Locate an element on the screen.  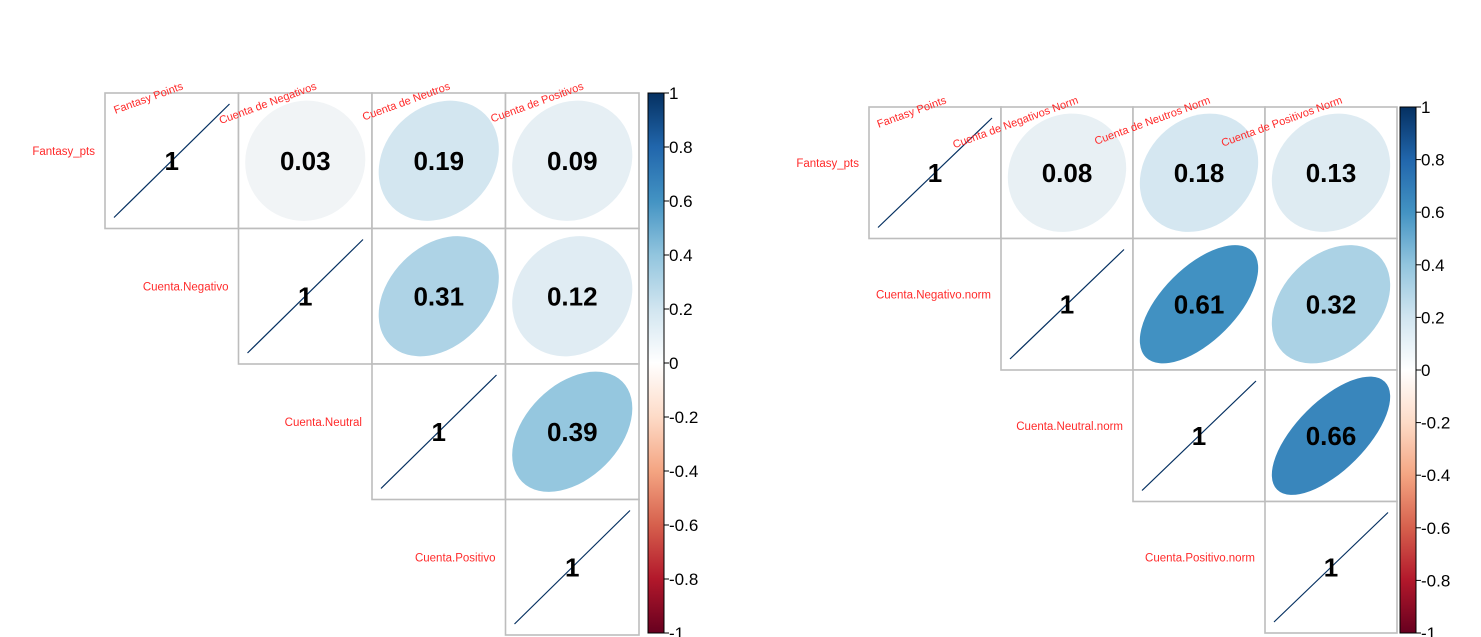
corr-value-label: 0.32 is located at coordinates (1331, 304).